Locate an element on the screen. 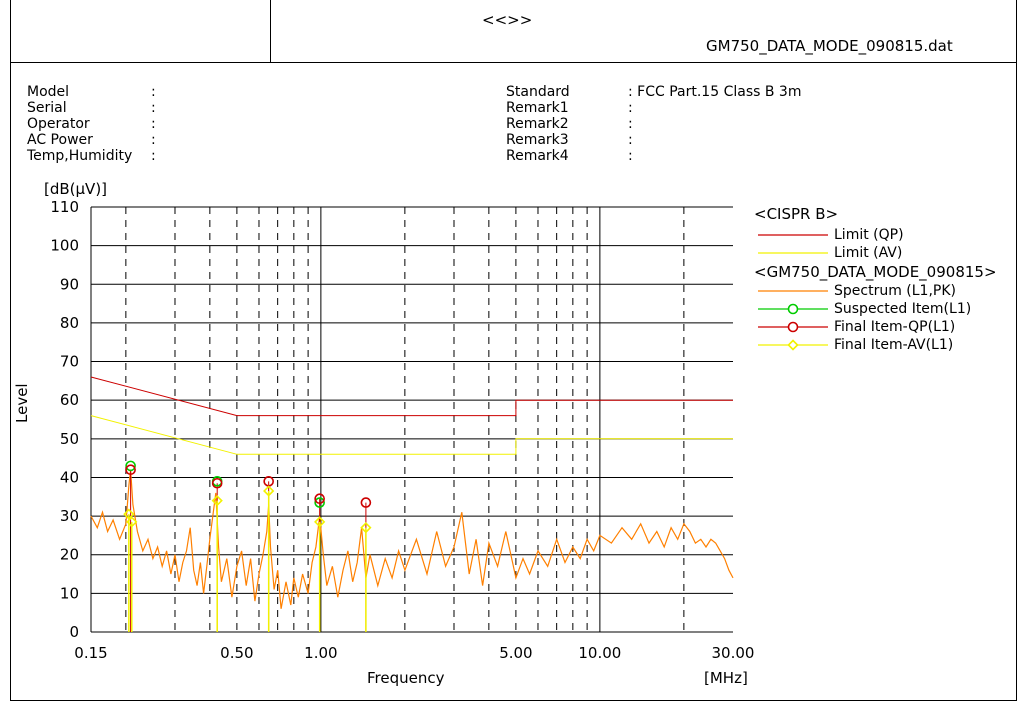  legend-group-cispr: <CISPR B> is located at coordinates (796, 214).